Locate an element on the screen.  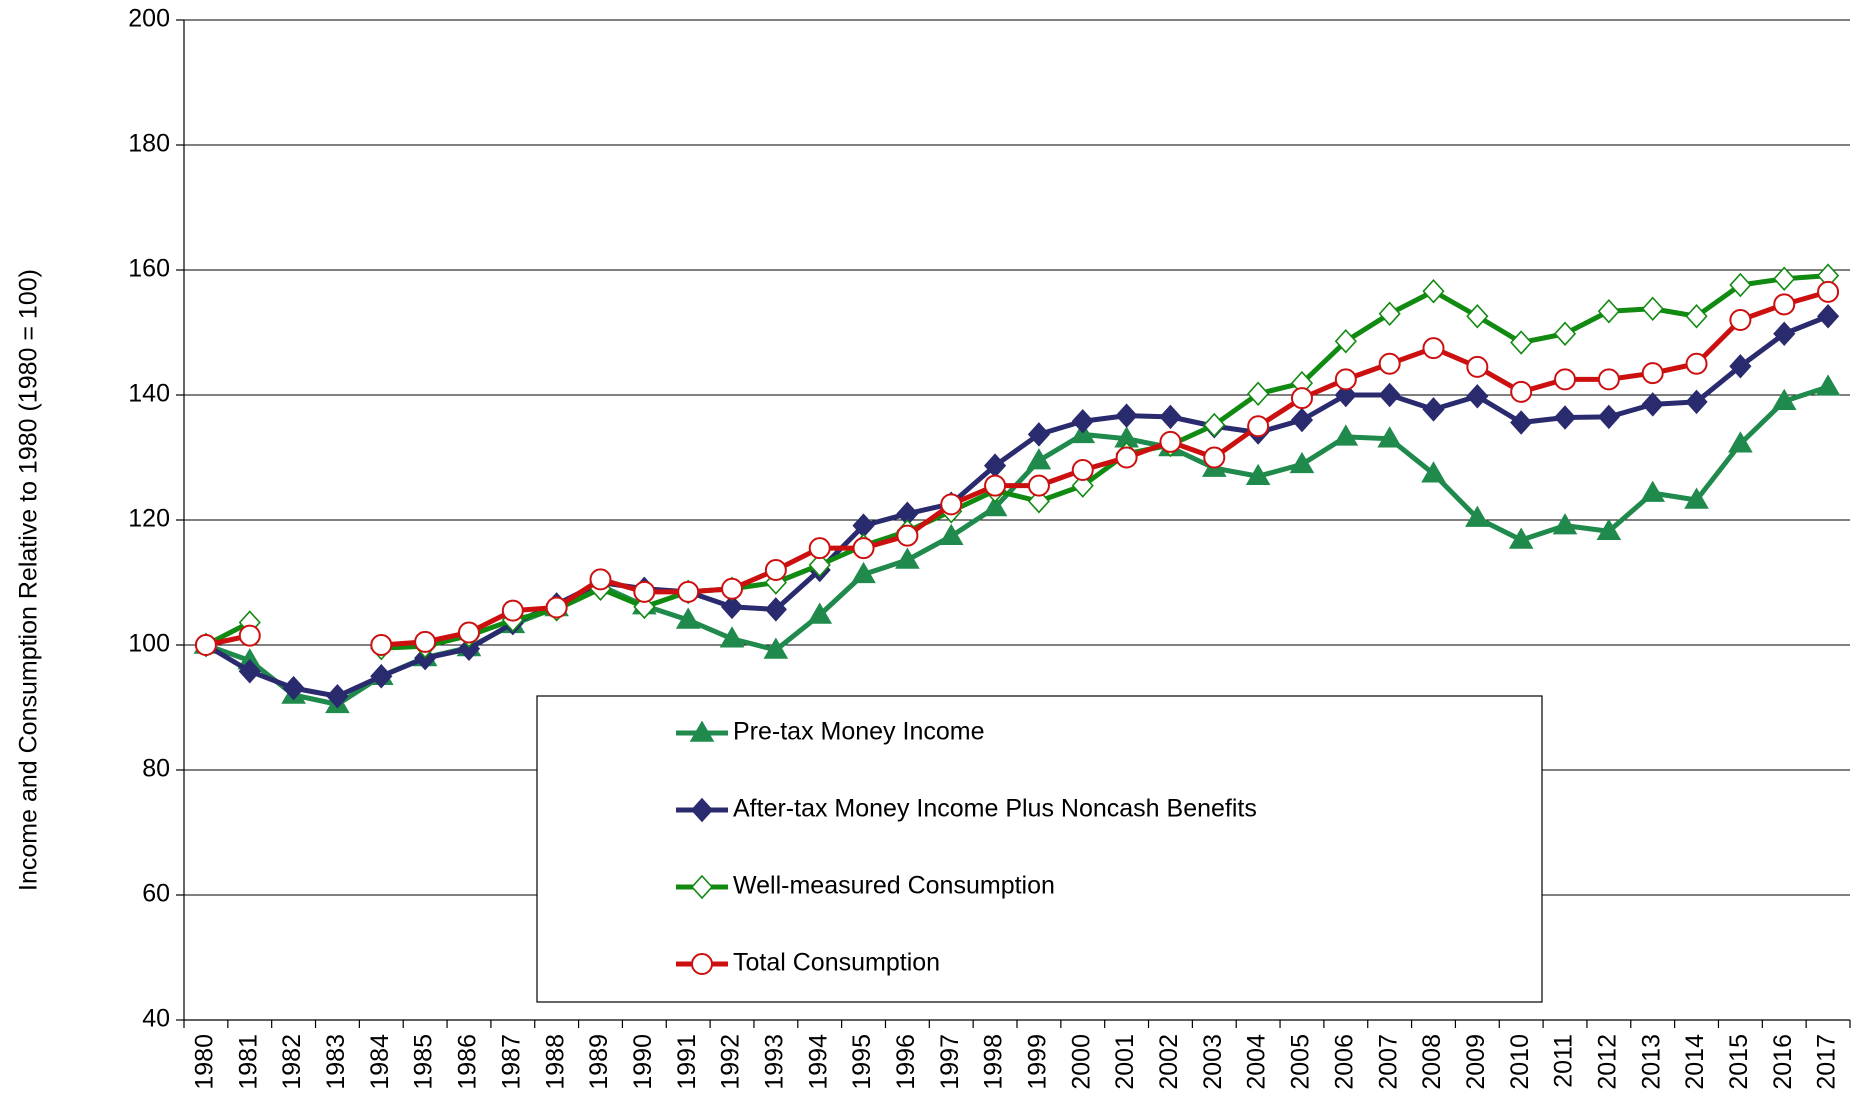
x-tick-label: 2016 is located at coordinates (1783, 1062).